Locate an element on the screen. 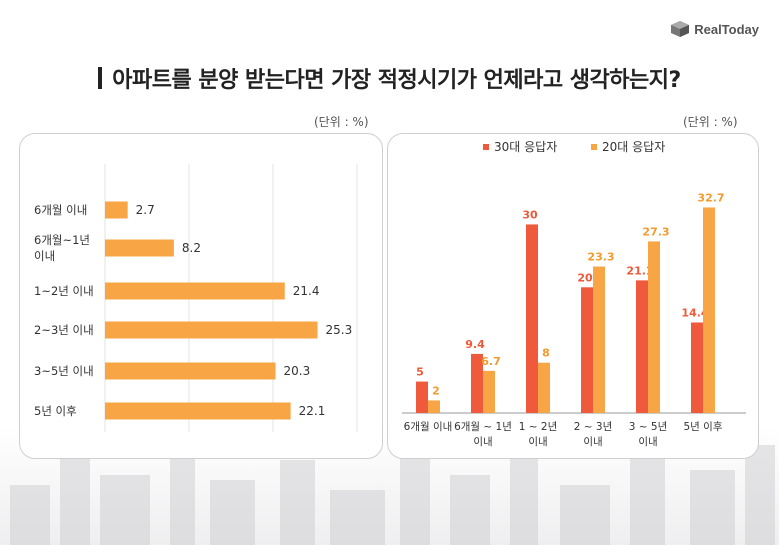  cube-logo-icon is located at coordinates (680, 29).